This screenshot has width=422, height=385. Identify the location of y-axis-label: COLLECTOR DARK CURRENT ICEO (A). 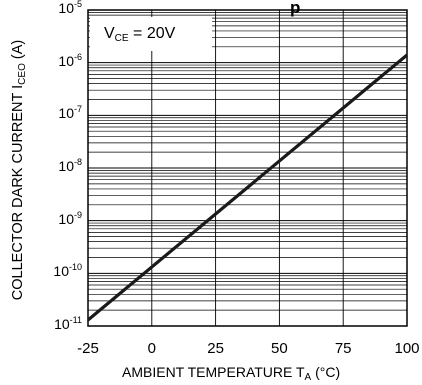
(19, 170).